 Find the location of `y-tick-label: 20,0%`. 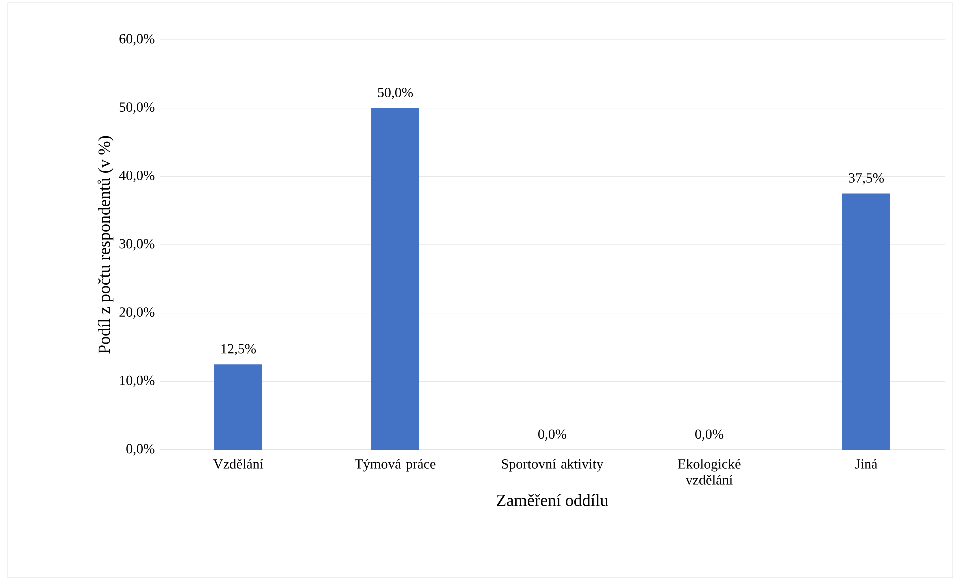

y-tick-label: 20,0% is located at coordinates (137, 314).